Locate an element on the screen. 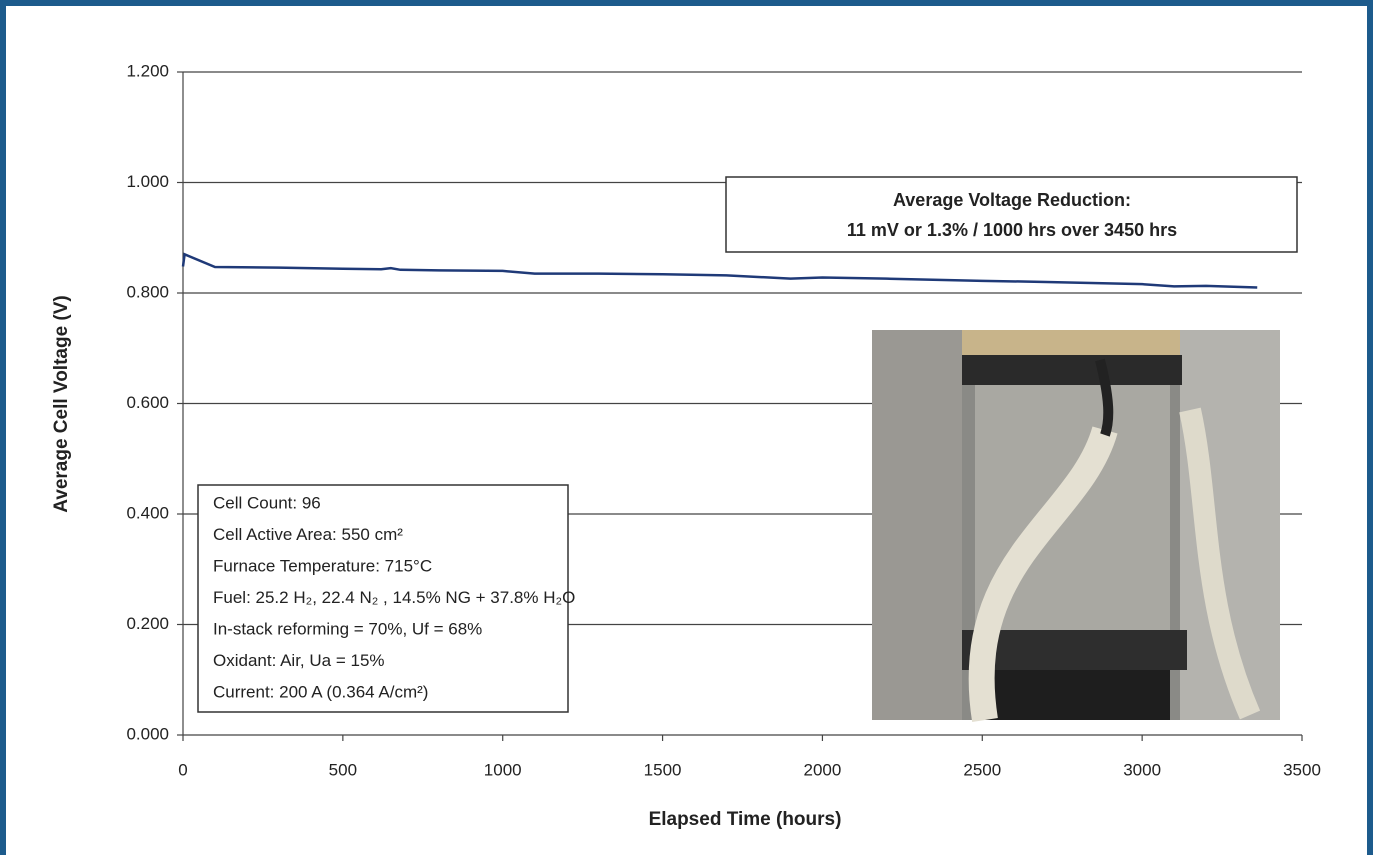 This screenshot has width=1373, height=855. x-tick-label: 500 is located at coordinates (343, 769).